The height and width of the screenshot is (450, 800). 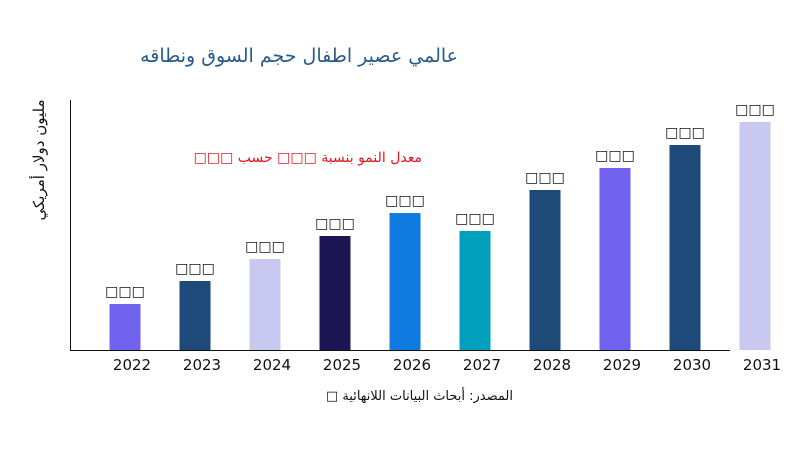 What do you see at coordinates (202, 365) in the screenshot?
I see `x-tick-label: 2023` at bounding box center [202, 365].